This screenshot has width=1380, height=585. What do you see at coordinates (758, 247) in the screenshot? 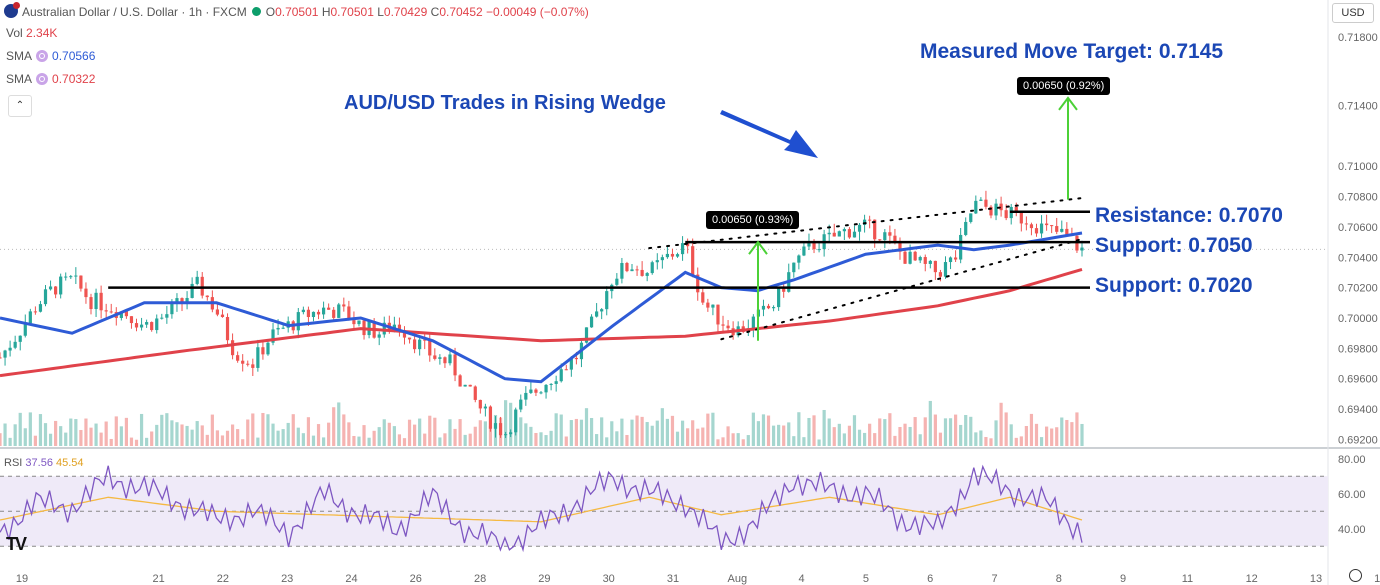
I see `measured-move-arrow-left-head` at bounding box center [758, 247].